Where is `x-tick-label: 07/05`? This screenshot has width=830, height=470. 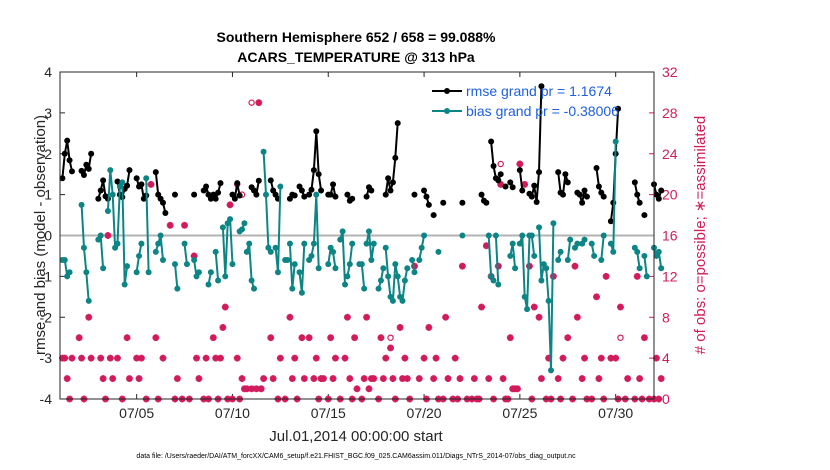
x-tick-label: 07/05 is located at coordinates (136, 413).